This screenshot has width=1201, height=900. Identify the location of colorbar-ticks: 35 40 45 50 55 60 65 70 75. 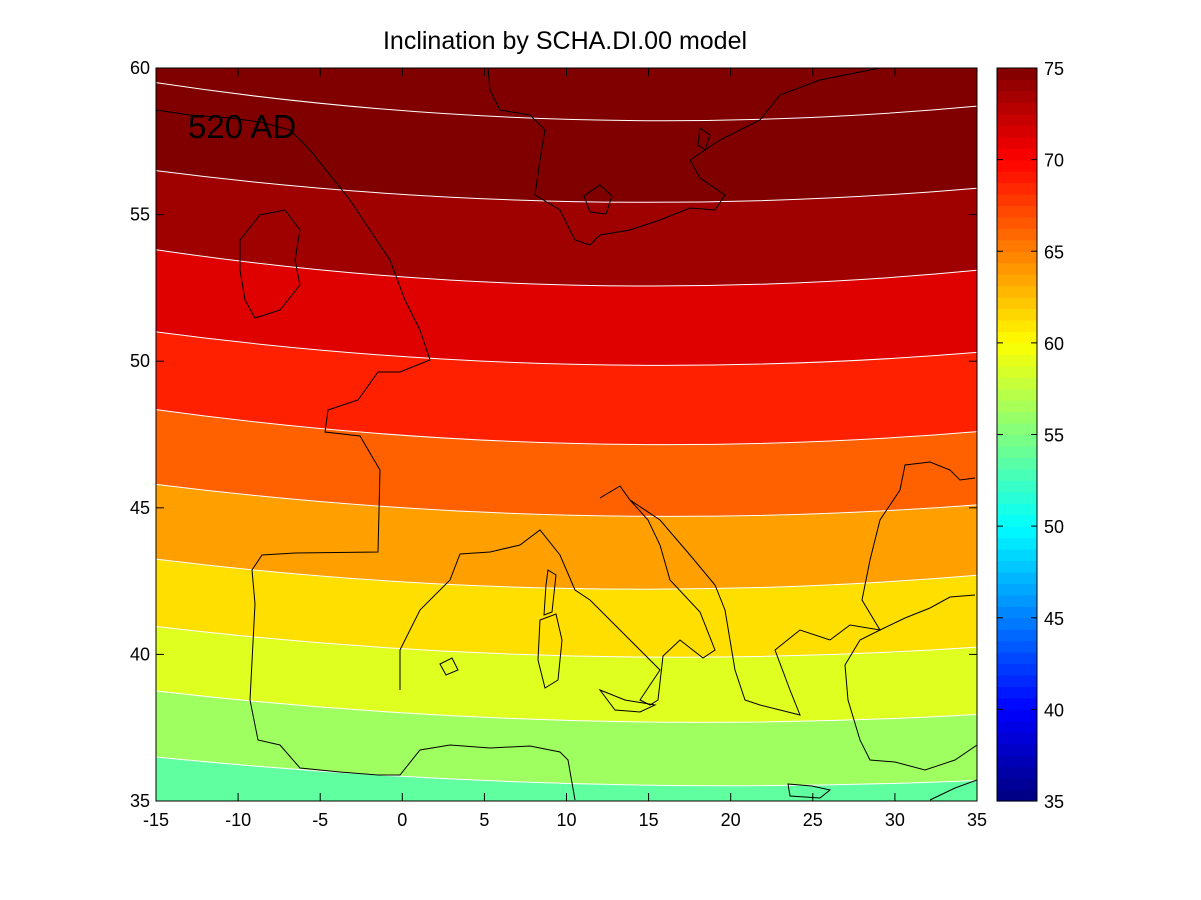
(1030, 435).